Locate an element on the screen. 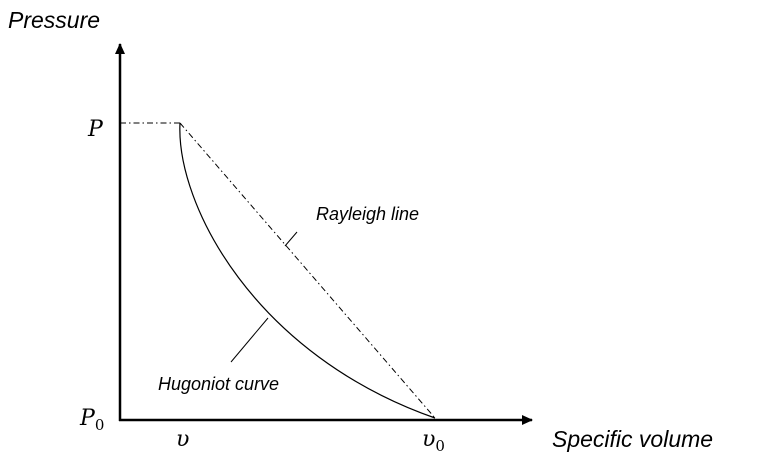 Image resolution: width=760 pixels, height=455 pixels. hugoniot-label: Hugoniot curve is located at coordinates (218, 384).